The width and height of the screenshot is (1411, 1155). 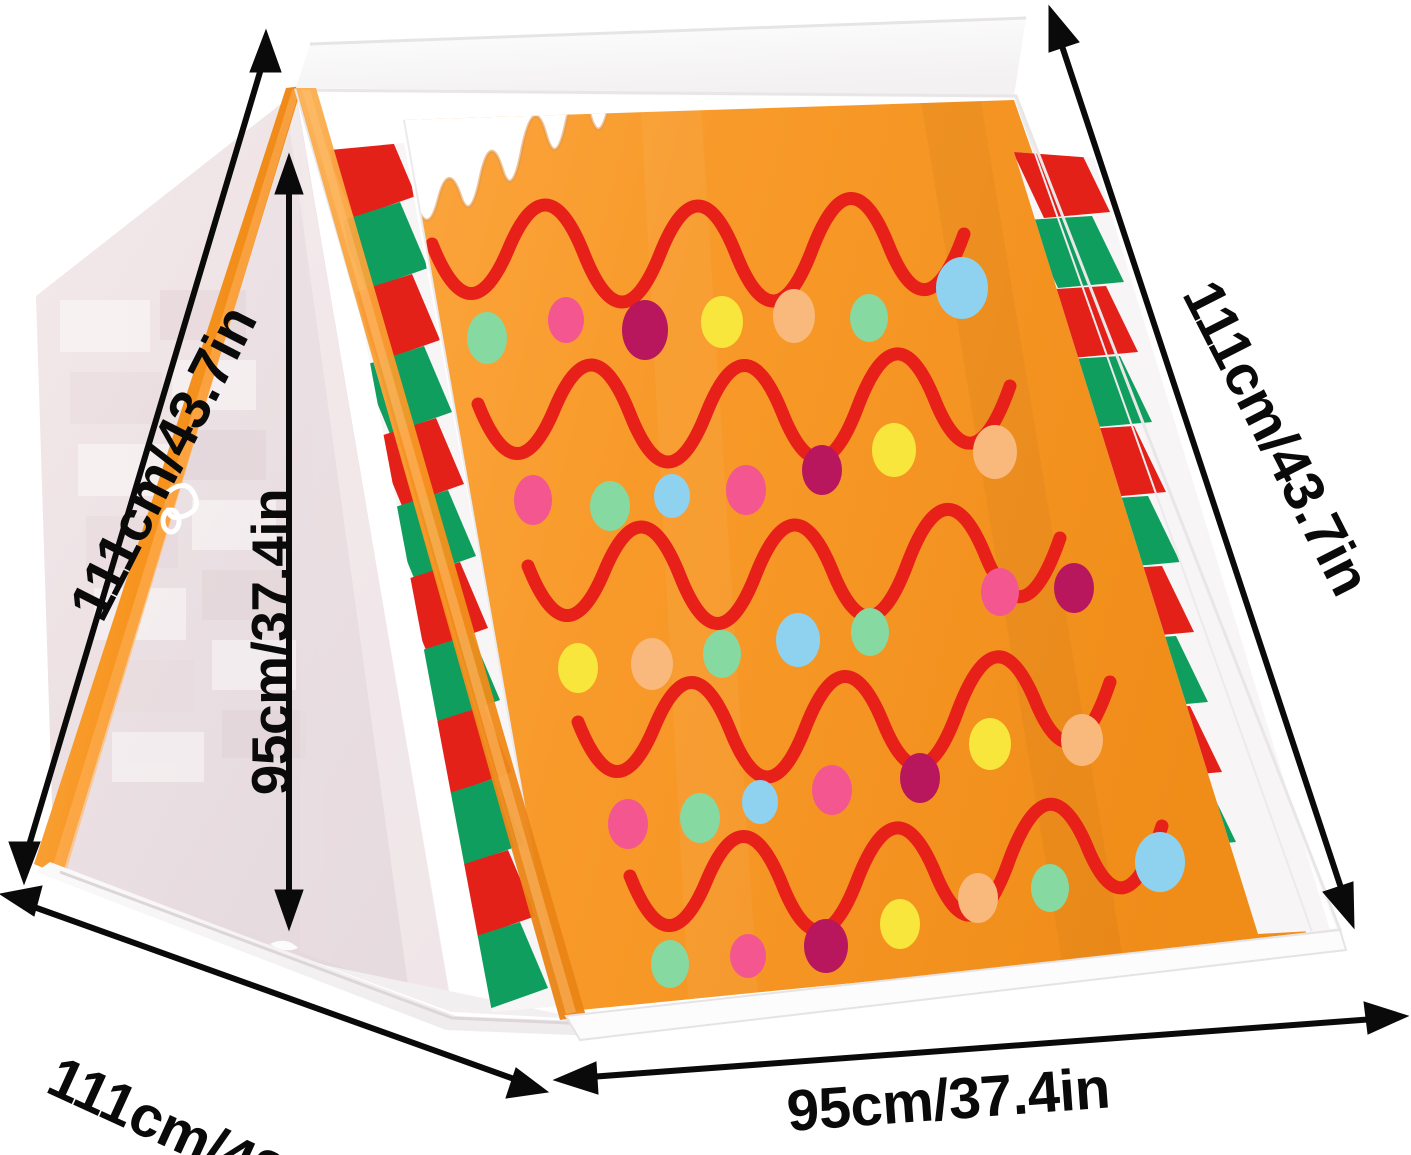 What do you see at coordinates (981, 1048) in the screenshot?
I see `arrow-width` at bounding box center [981, 1048].